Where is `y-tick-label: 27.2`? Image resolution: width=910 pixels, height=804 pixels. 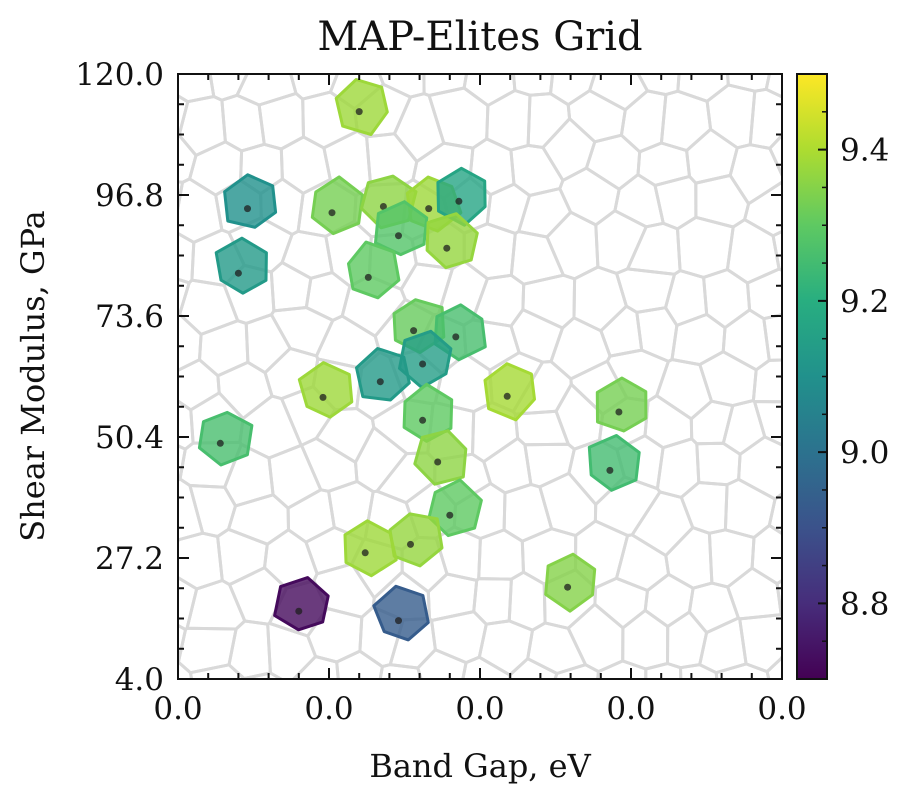 y-tick-label: 27.2 is located at coordinates (129, 559).